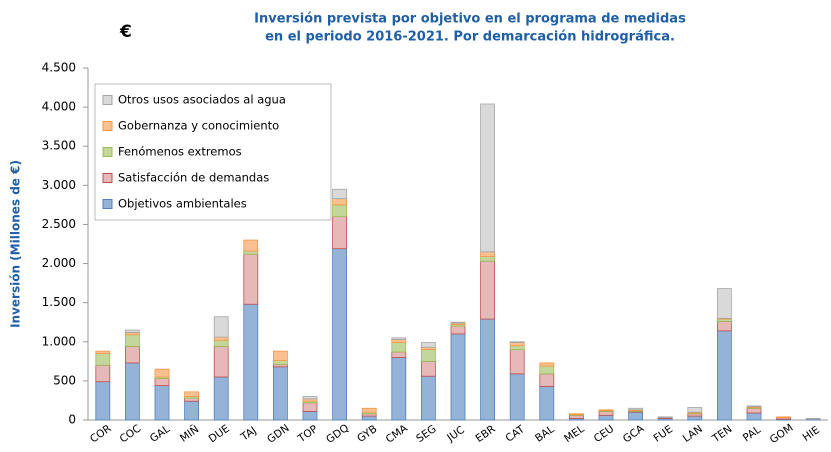  I want to click on x-tick-label: HIE, so click(811, 434).